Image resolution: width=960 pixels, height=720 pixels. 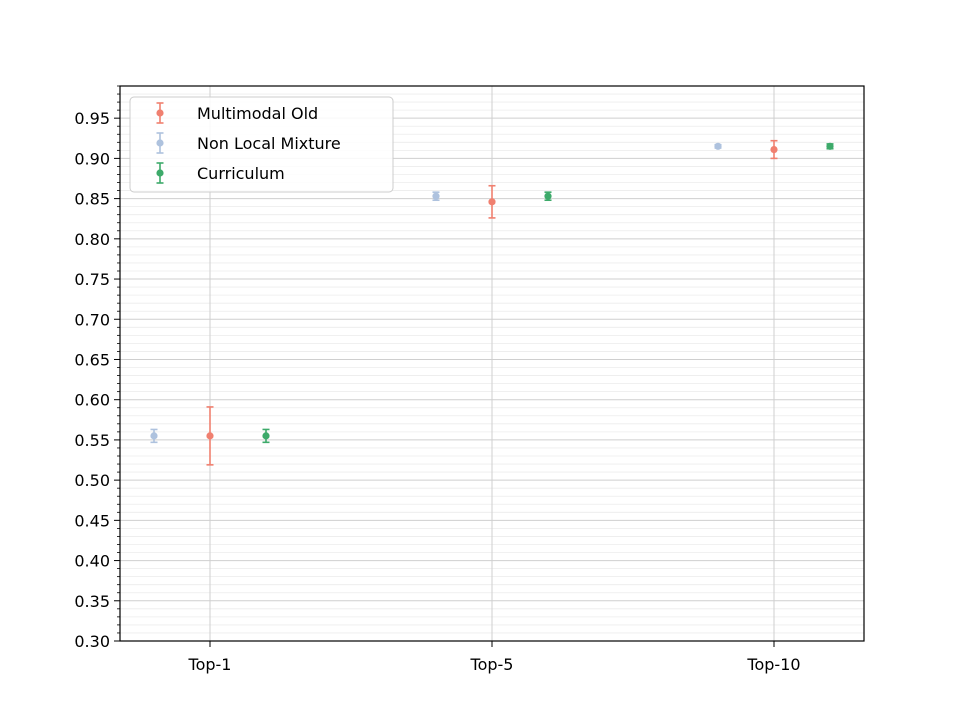 I want to click on legend-label: Curriculum, so click(x=241, y=173).